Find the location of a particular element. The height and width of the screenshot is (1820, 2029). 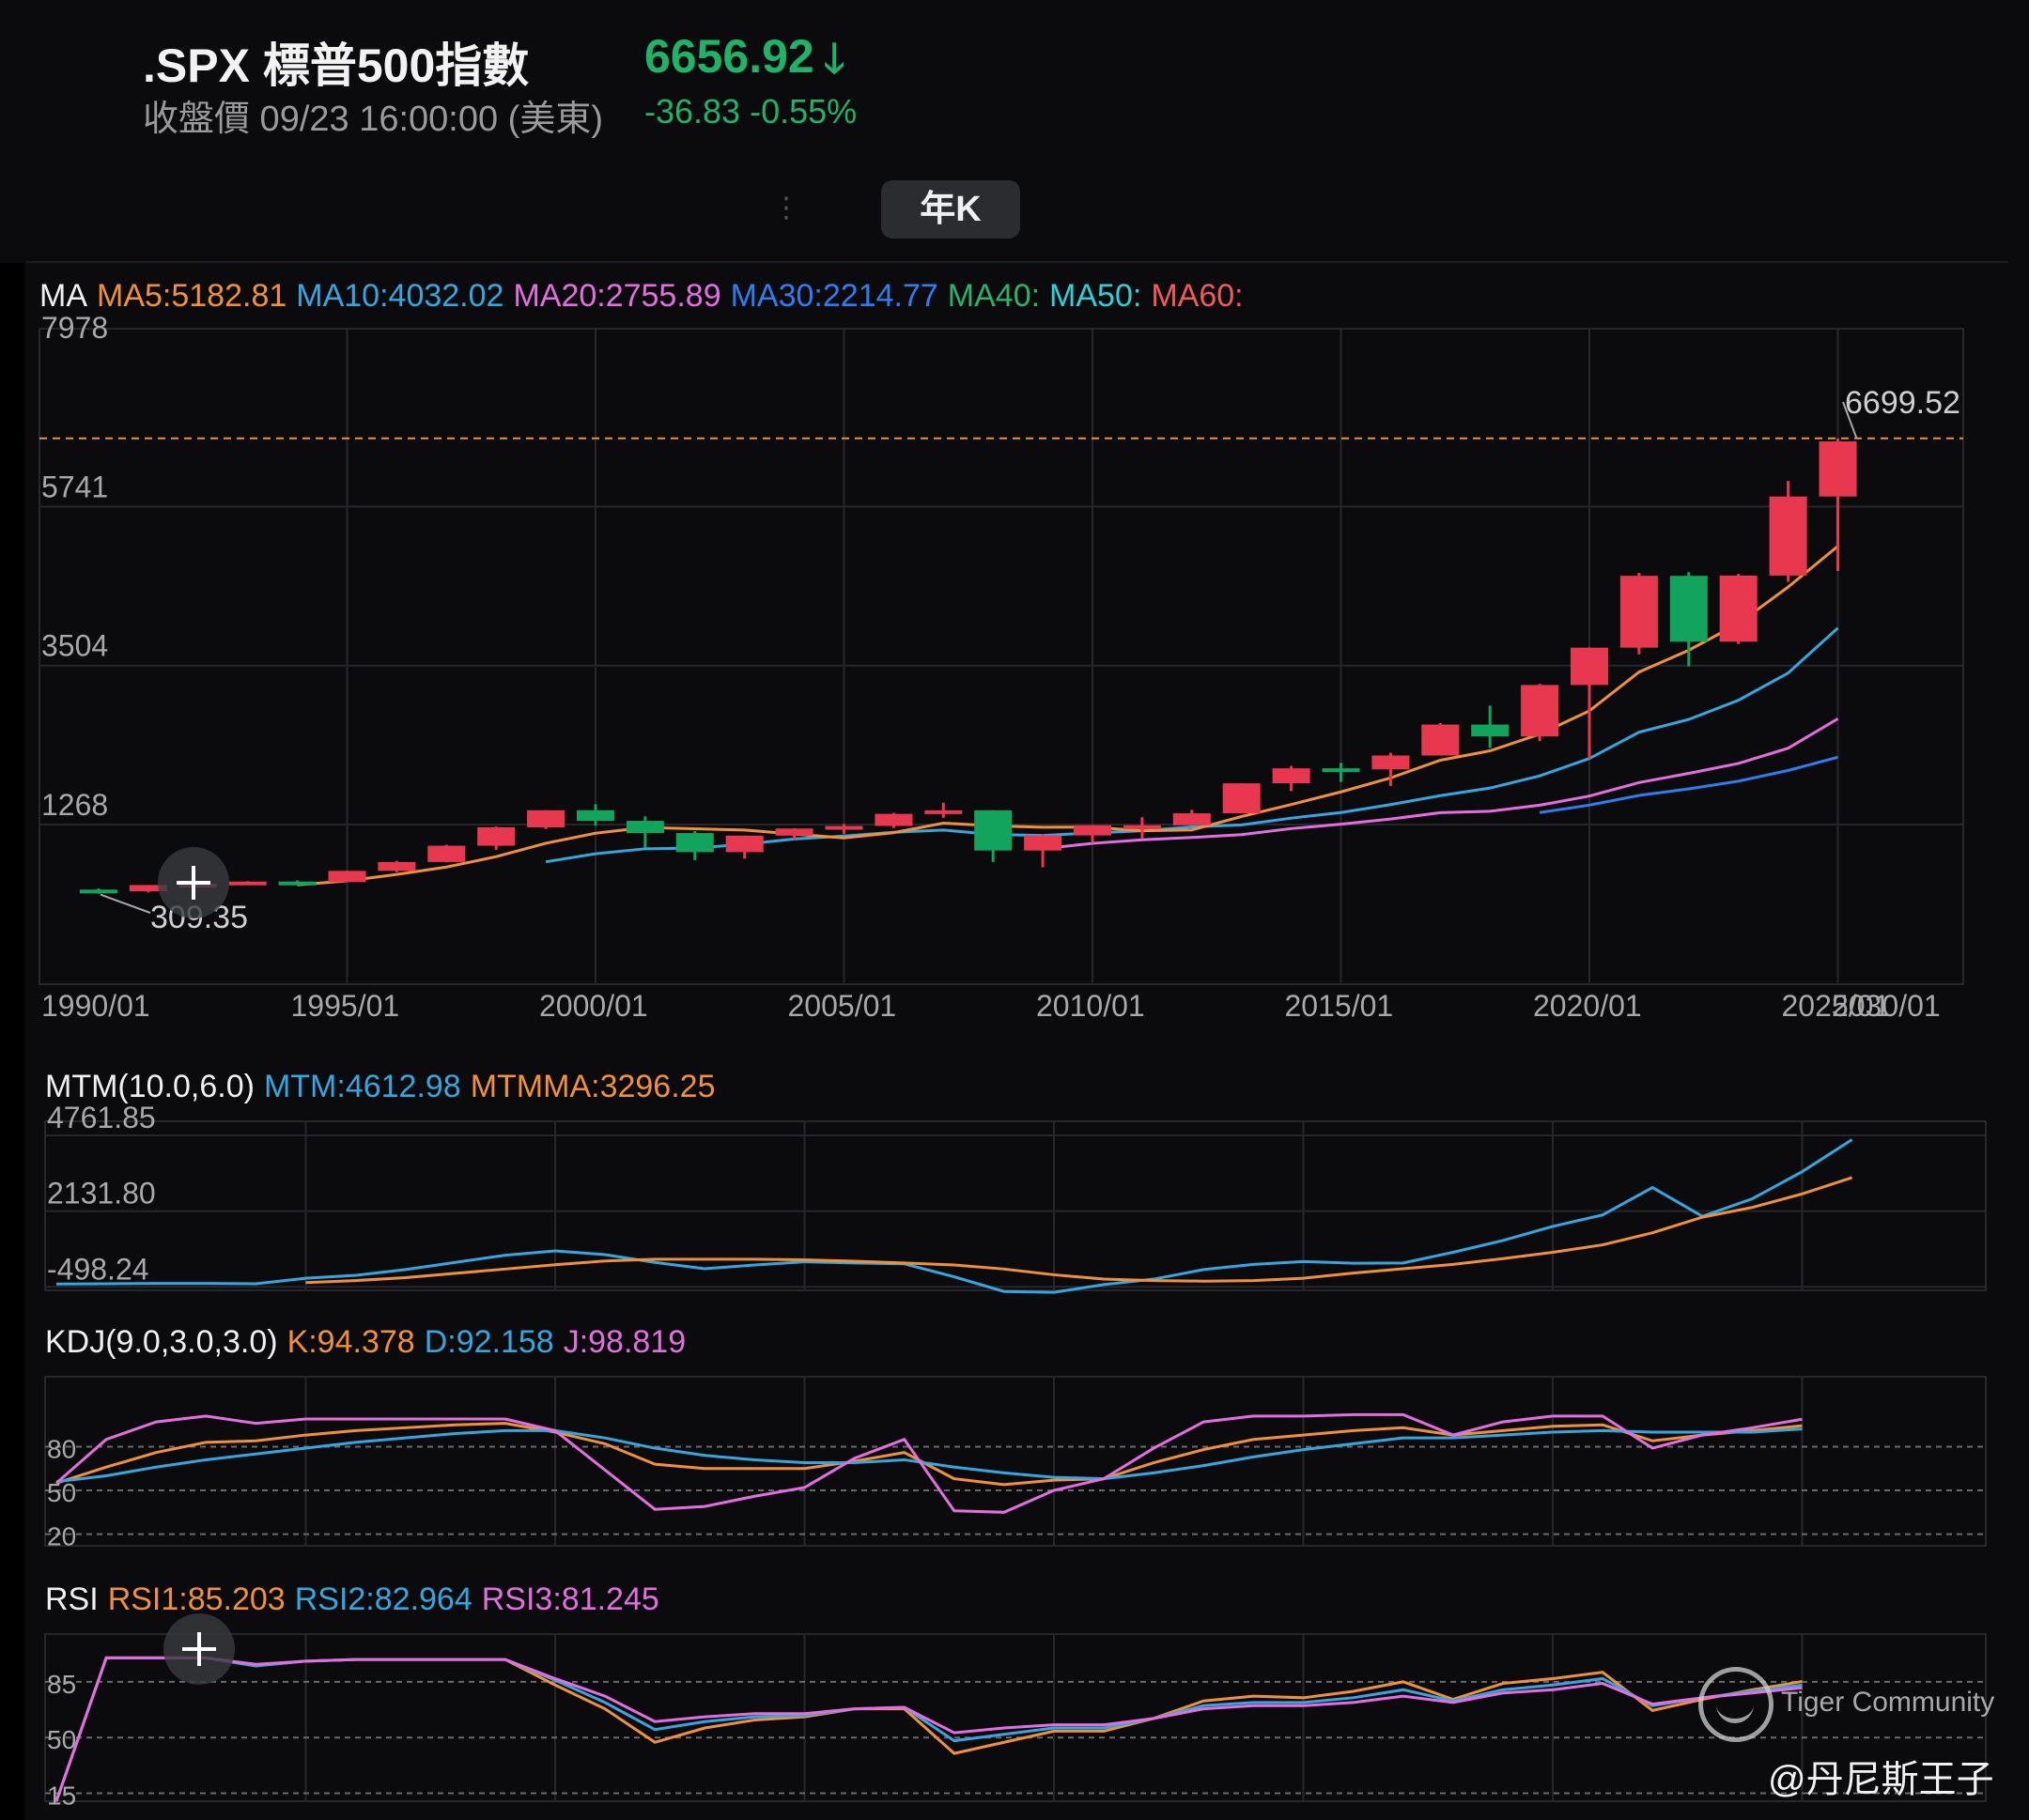

high-label-leader is located at coordinates (1850, 420).